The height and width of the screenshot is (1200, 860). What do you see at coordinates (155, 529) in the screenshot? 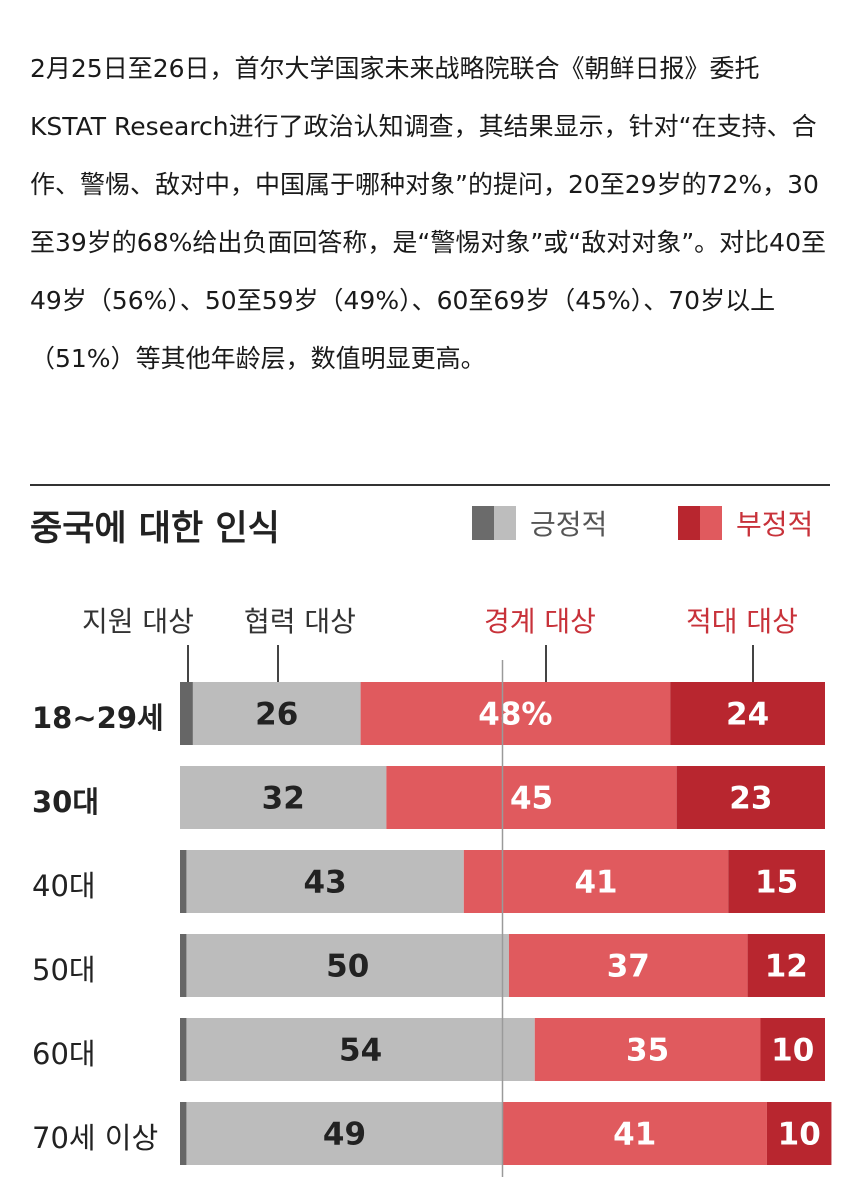
I see `chart-title: 중국에 대한 인식` at bounding box center [155, 529].